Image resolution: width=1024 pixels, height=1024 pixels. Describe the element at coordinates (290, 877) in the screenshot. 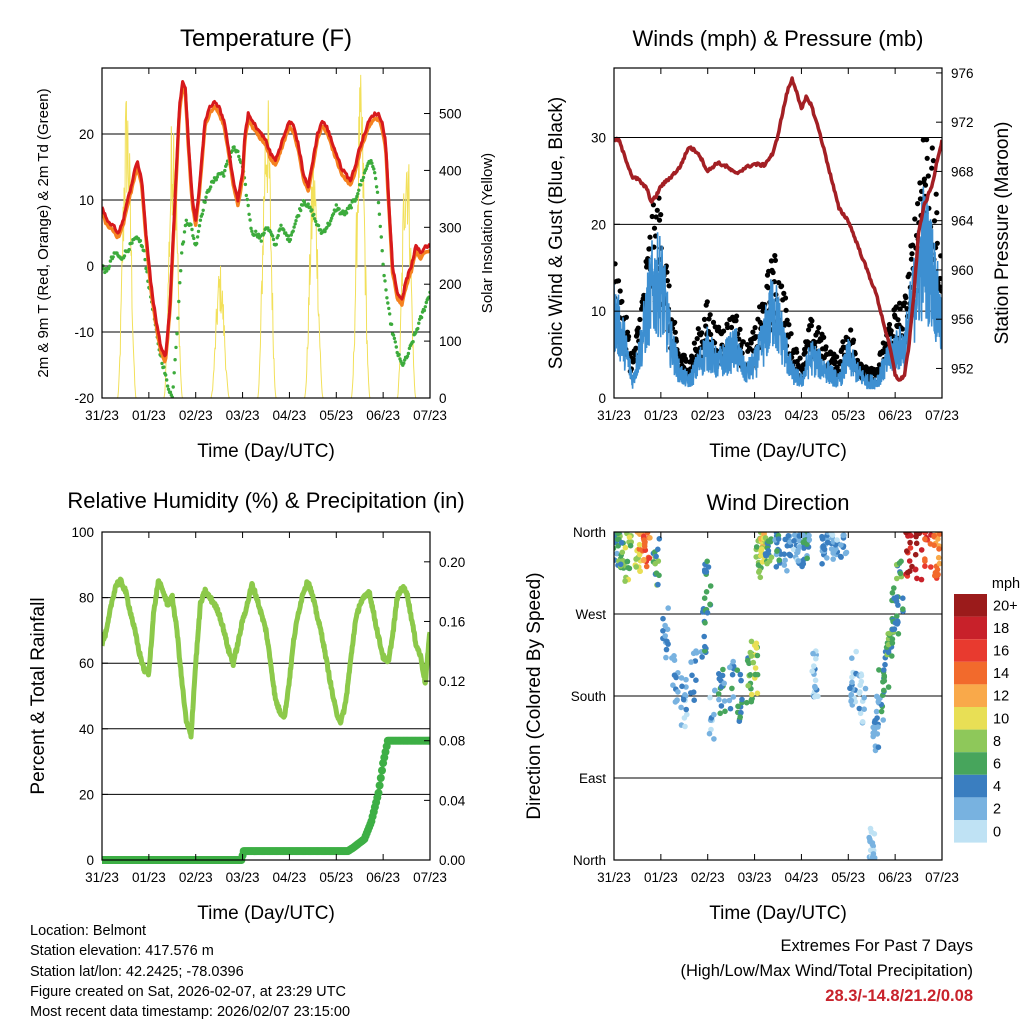

I see `x-tick-label: 04/23` at that location.